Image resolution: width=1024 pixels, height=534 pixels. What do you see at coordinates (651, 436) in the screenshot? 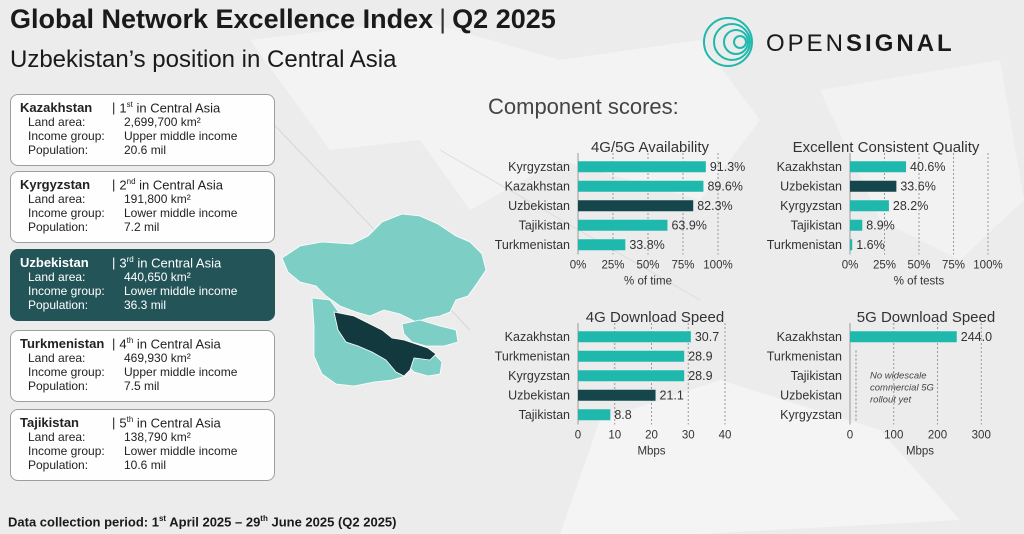
I see `tick-label: 20` at bounding box center [651, 436].